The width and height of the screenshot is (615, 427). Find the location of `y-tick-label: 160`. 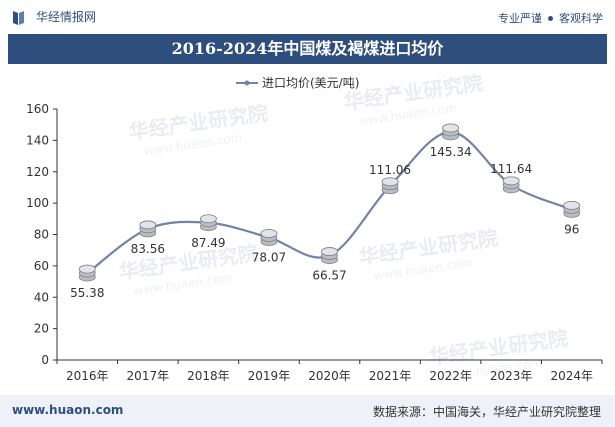

y-tick-label: 160 is located at coordinates (37, 109).